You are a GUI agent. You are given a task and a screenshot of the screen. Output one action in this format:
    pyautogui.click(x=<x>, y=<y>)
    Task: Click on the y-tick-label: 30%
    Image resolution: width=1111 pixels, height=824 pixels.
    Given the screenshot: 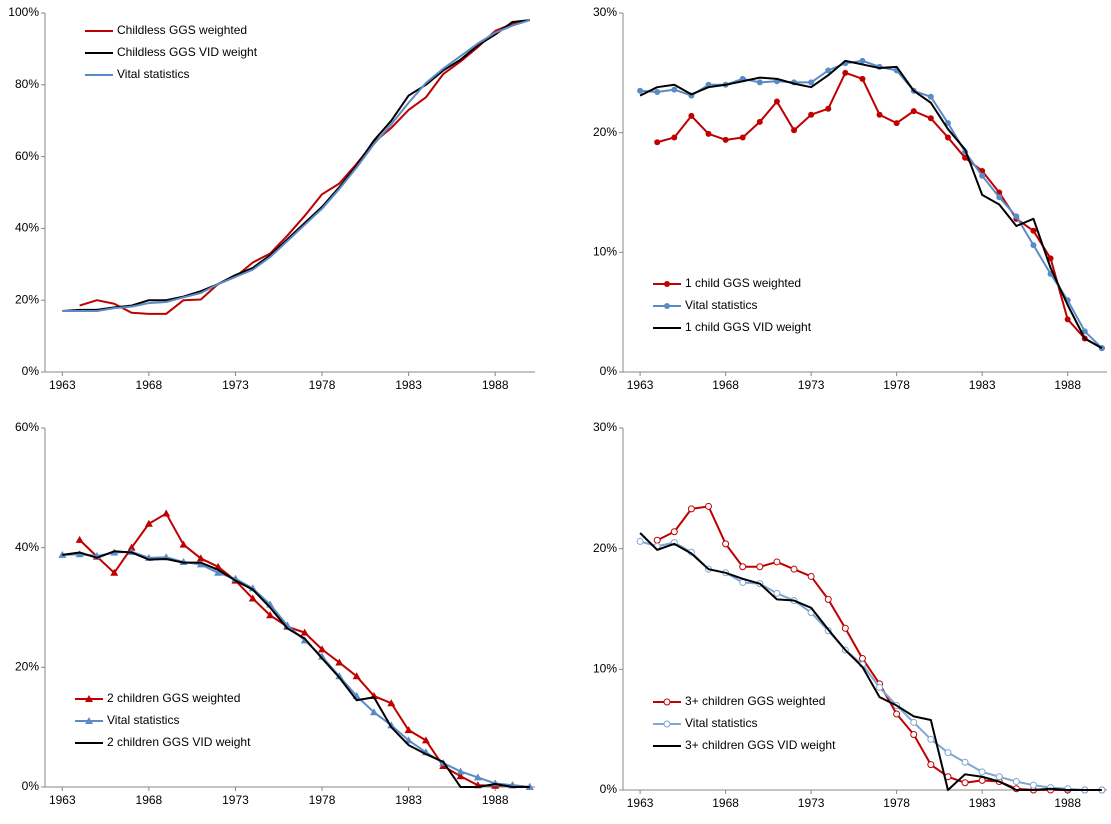 What is the action you would take?
    pyautogui.click(x=605, y=12)
    